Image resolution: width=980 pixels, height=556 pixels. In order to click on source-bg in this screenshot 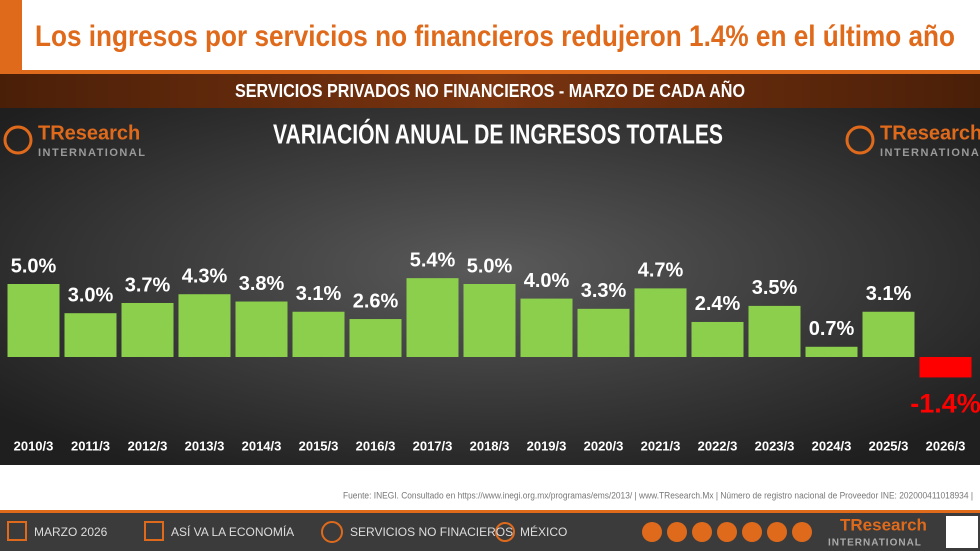, I will do `click(490, 487)`.